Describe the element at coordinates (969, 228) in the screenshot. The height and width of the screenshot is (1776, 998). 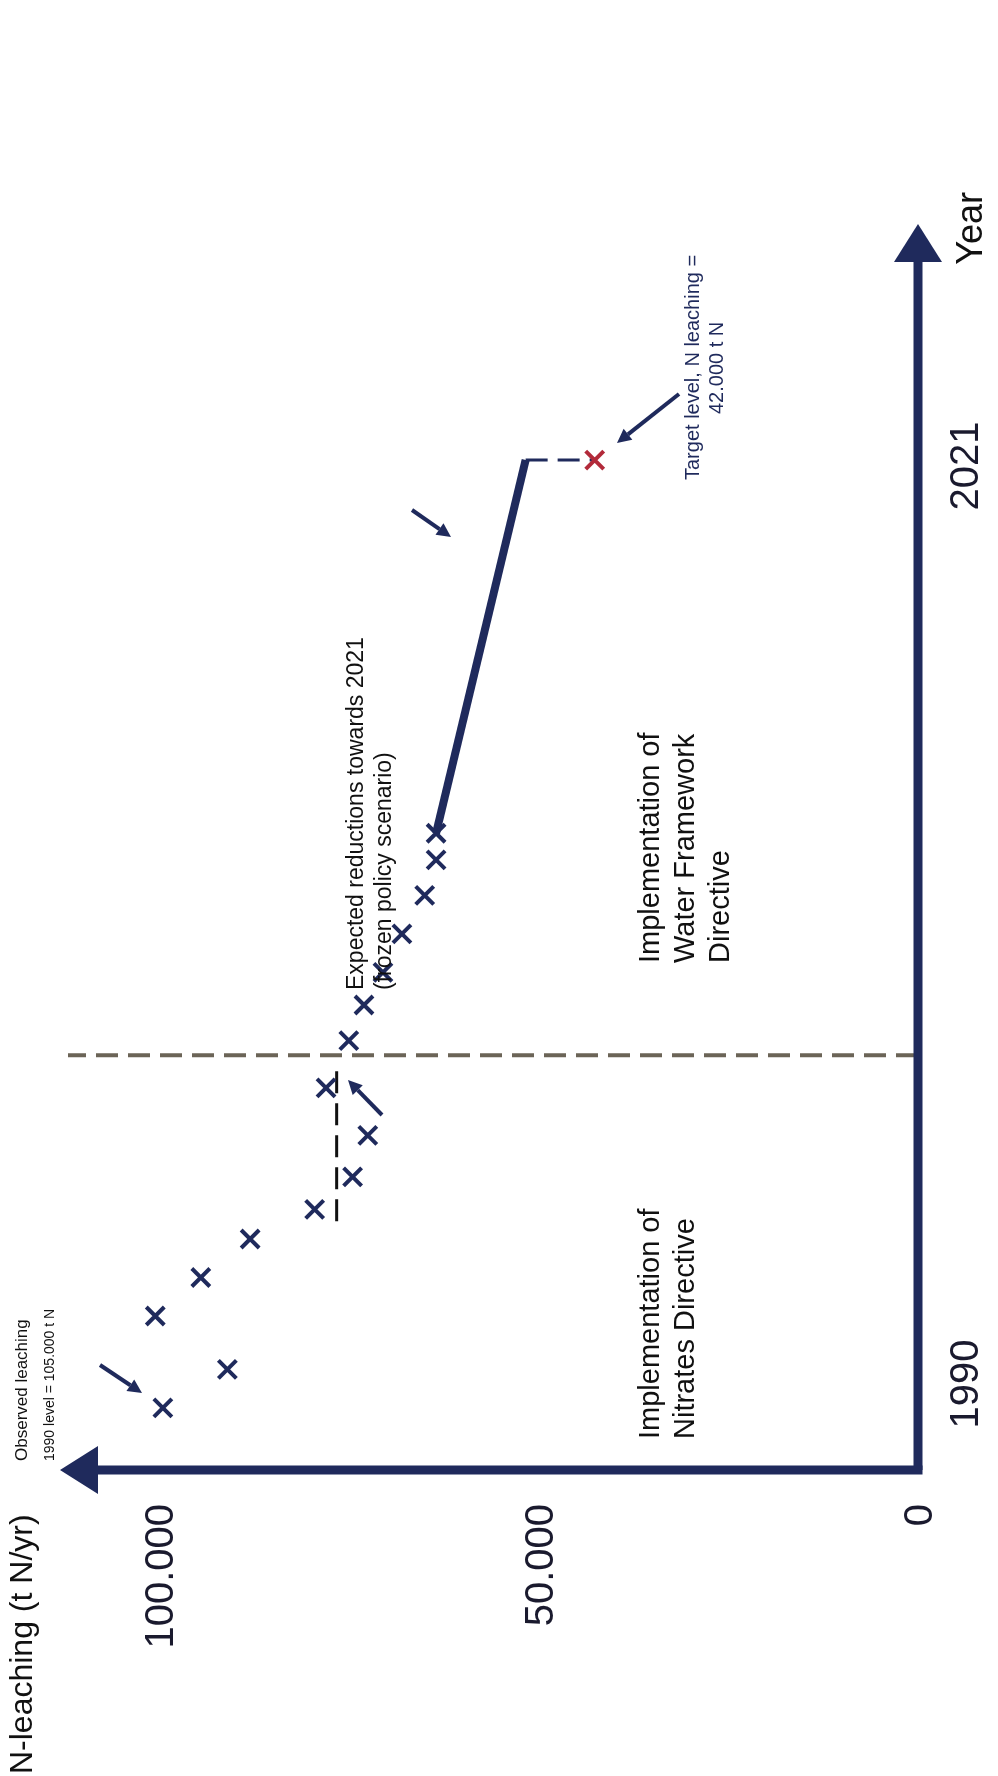
I see `y-axis-title: Year` at that location.